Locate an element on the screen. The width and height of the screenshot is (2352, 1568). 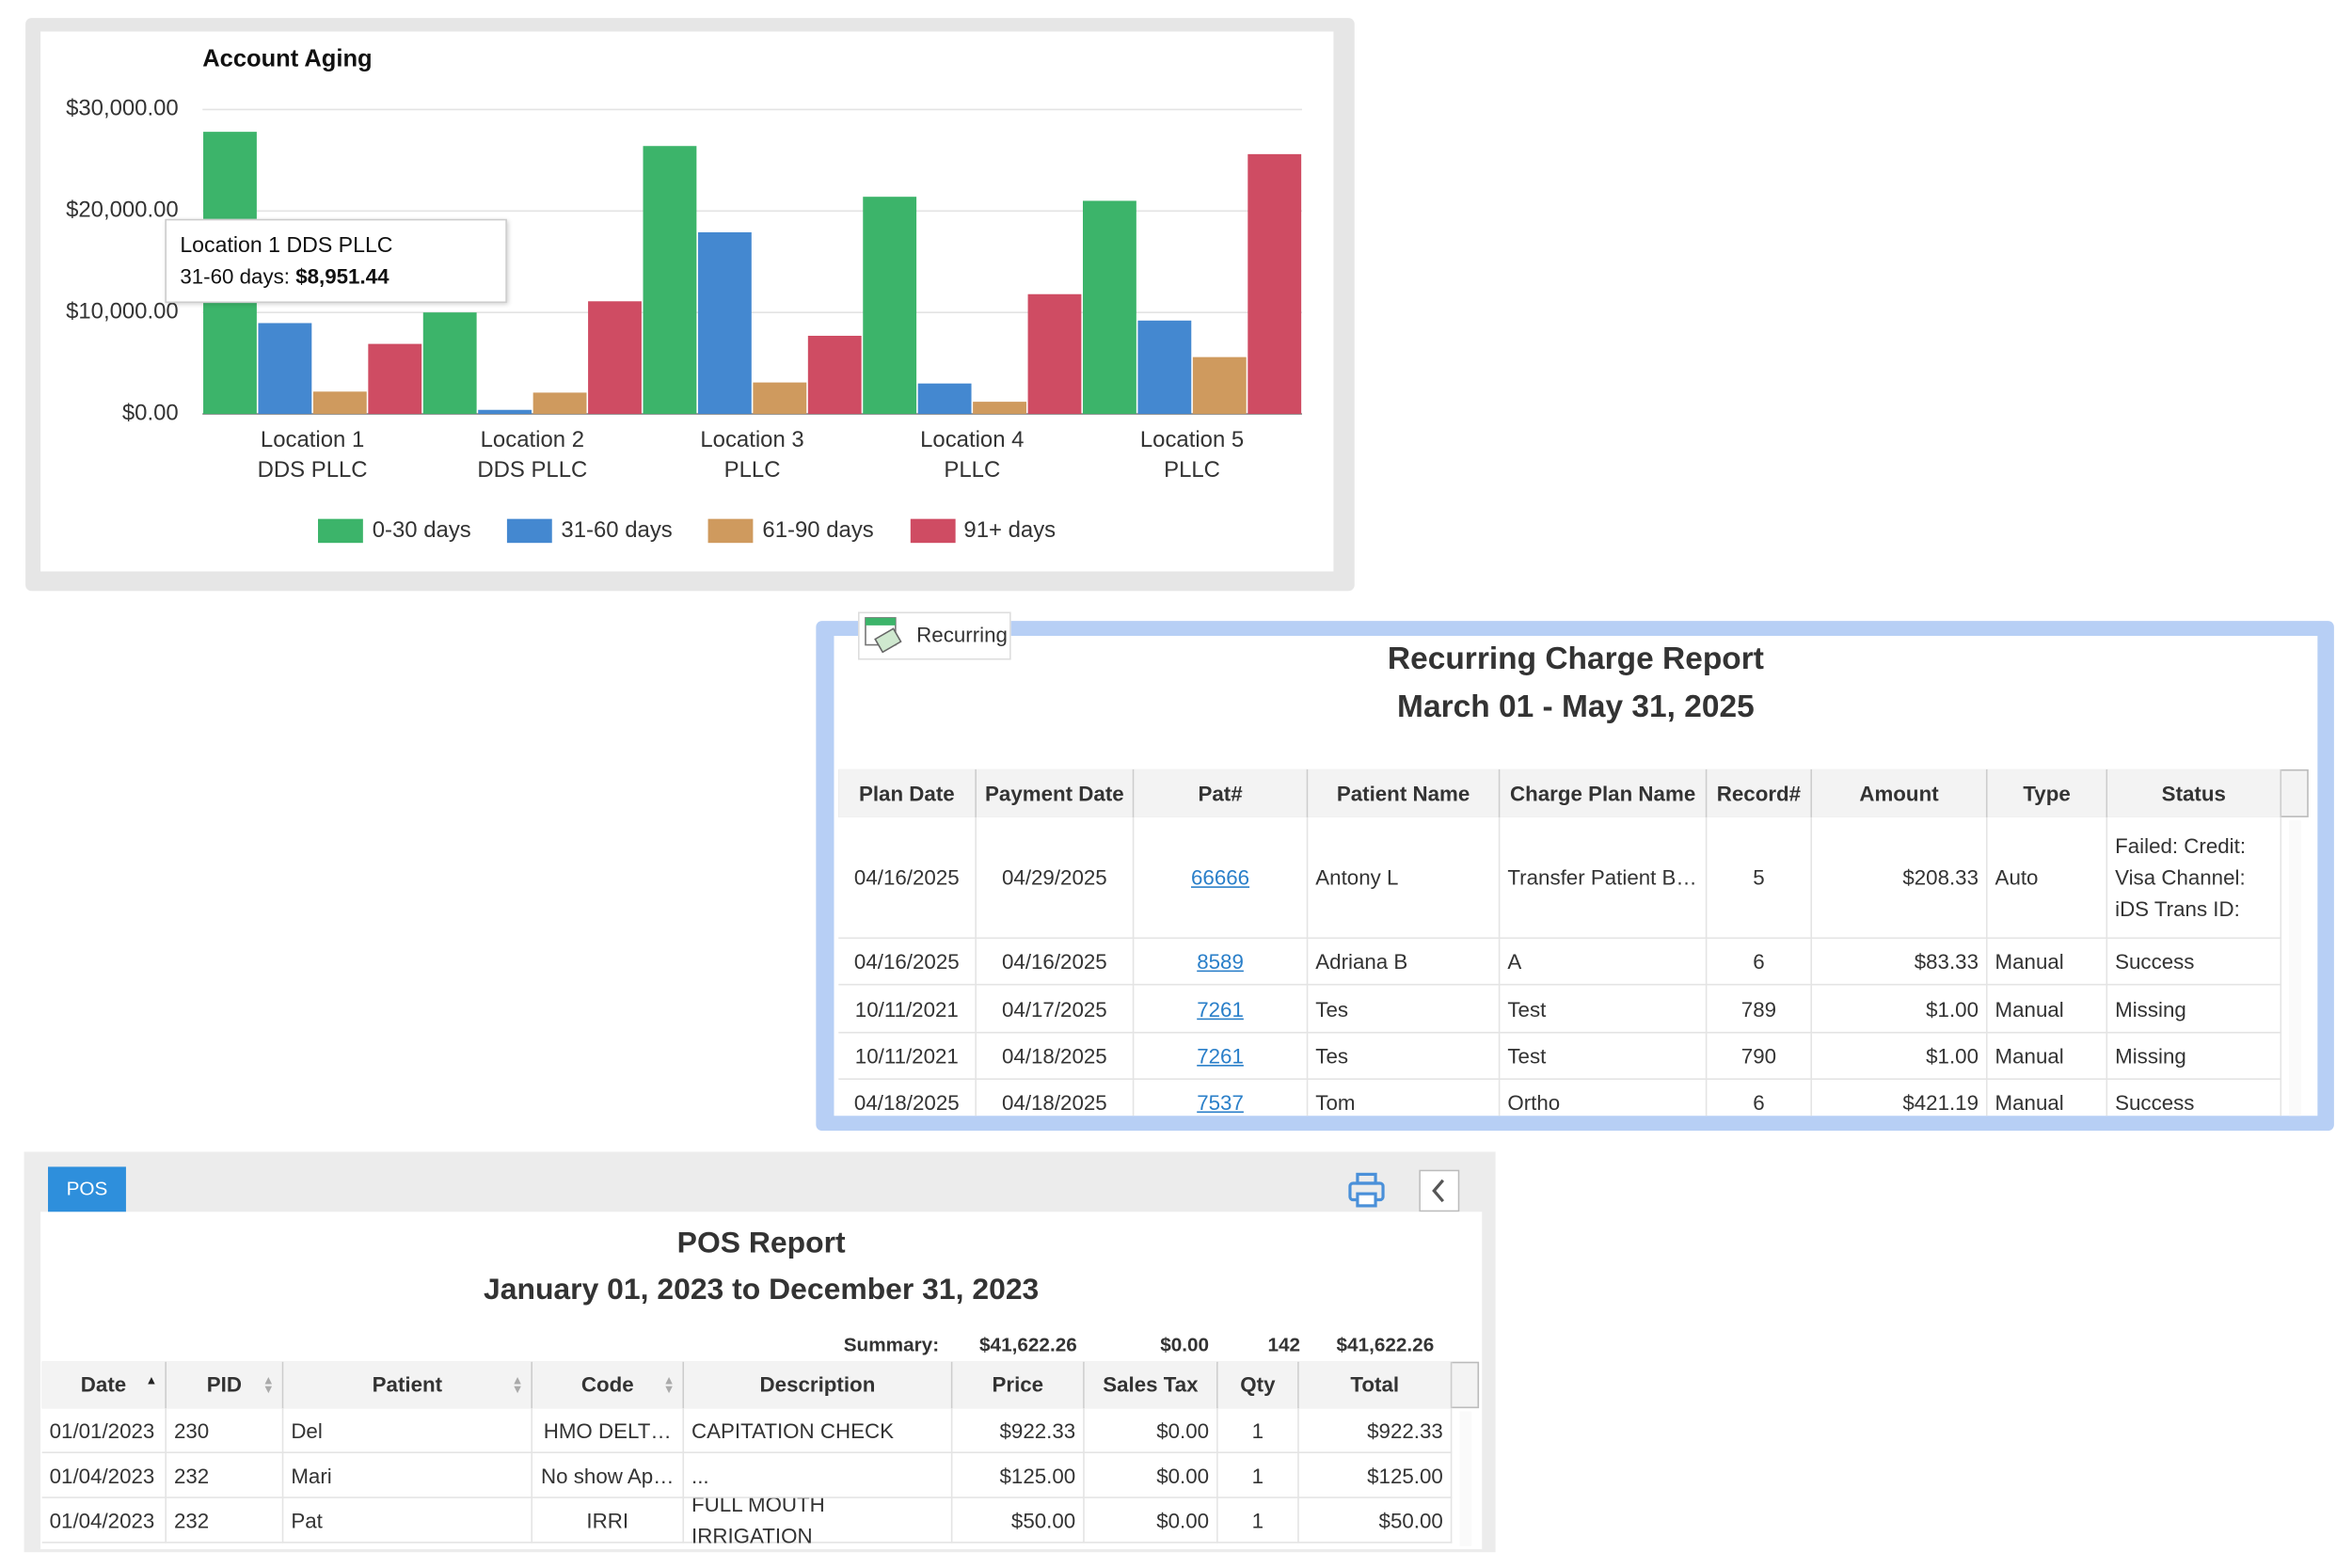
column-header: Status is located at coordinates (2194, 793).